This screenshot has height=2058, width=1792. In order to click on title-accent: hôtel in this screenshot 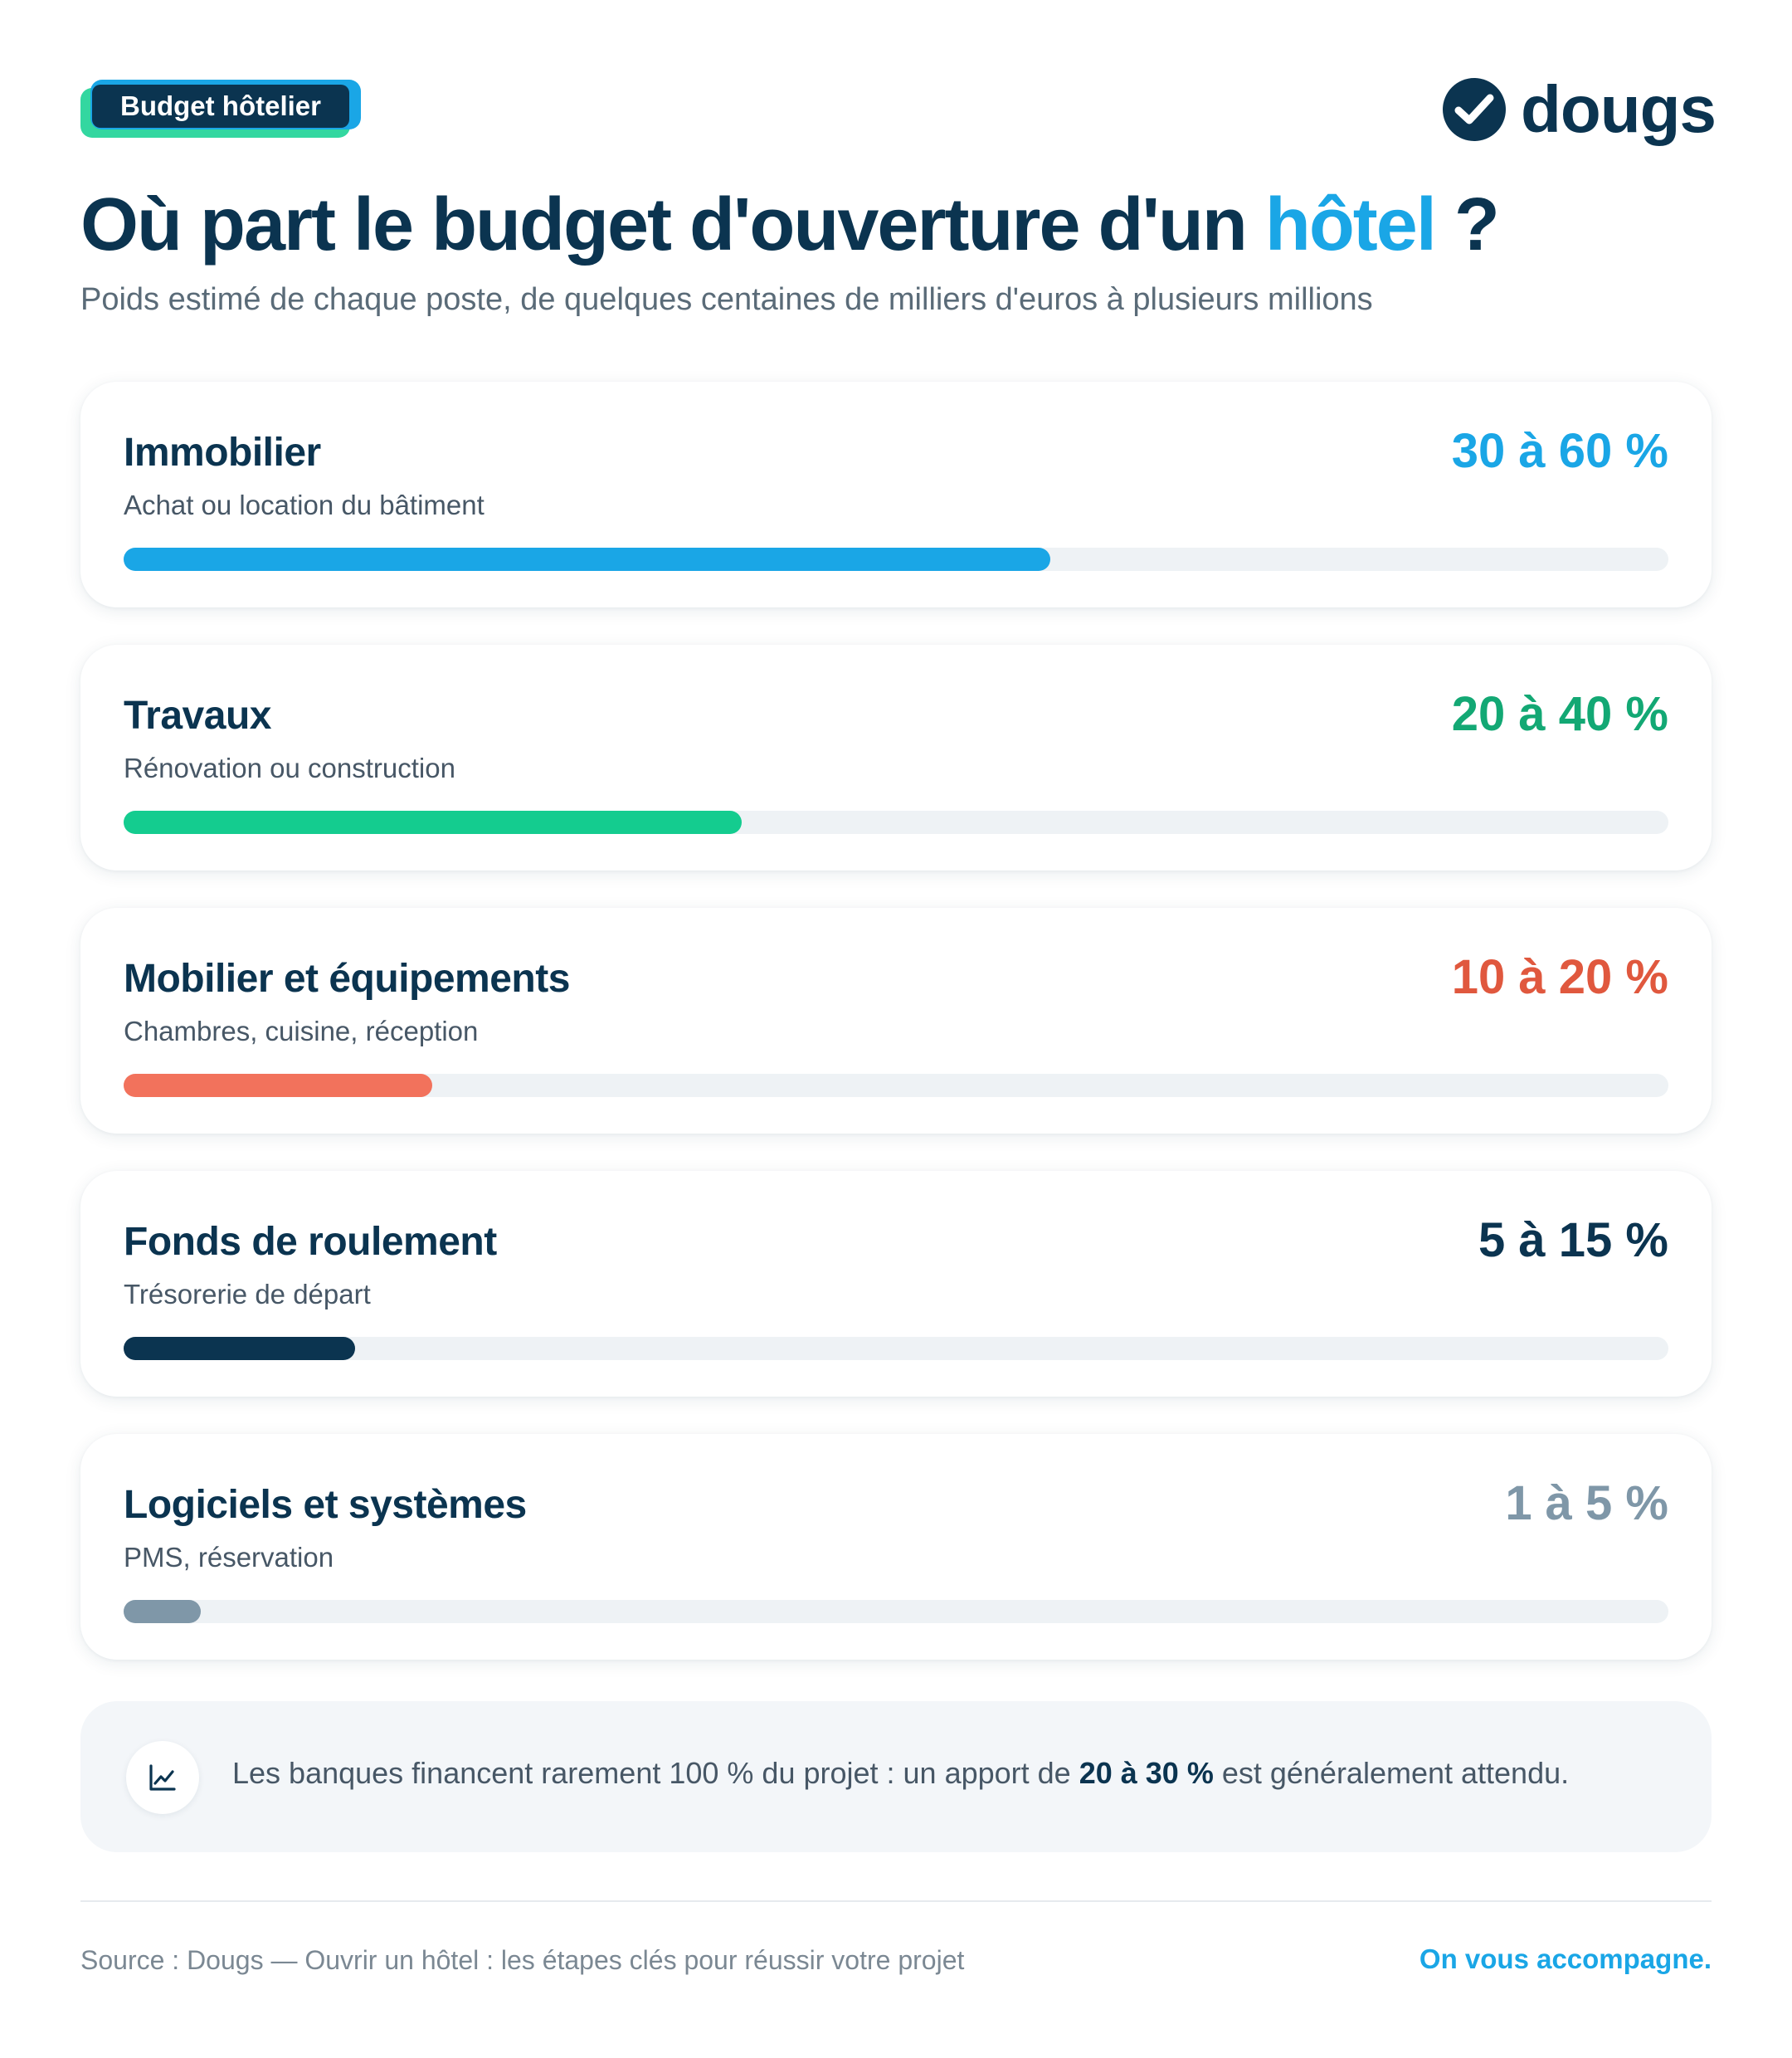, I will do `click(1350, 224)`.